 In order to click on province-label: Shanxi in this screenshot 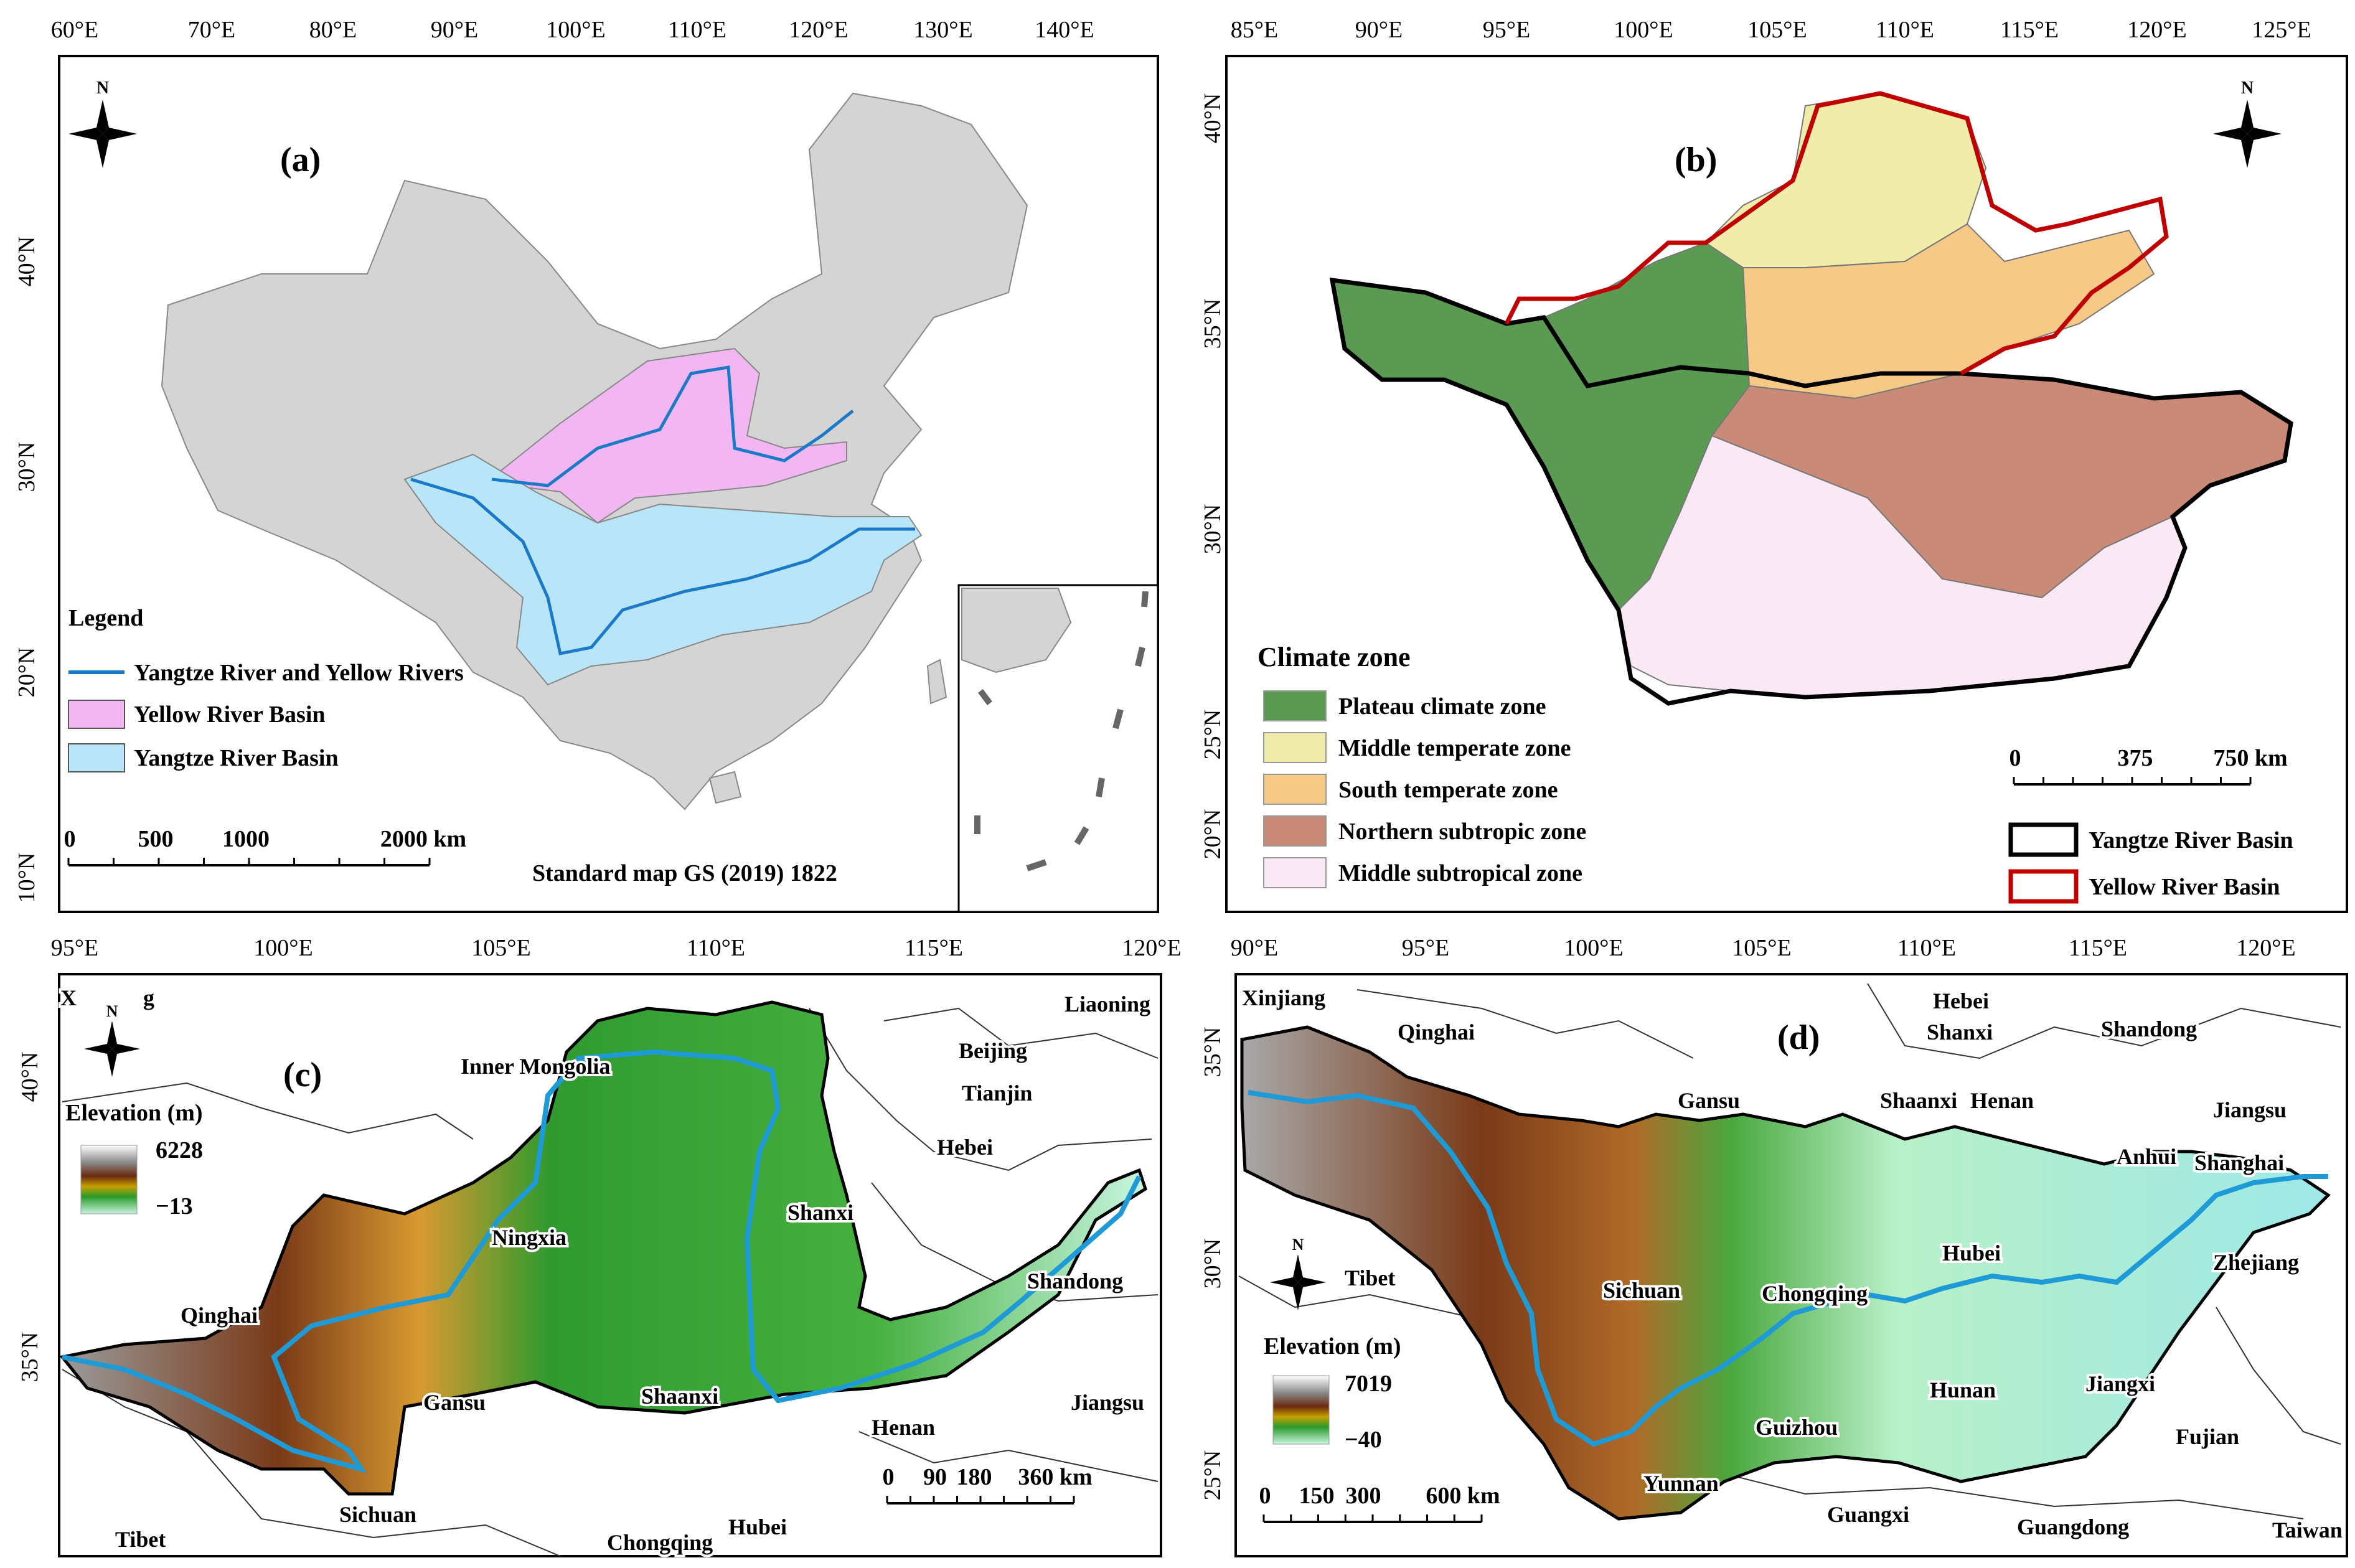, I will do `click(1960, 1032)`.